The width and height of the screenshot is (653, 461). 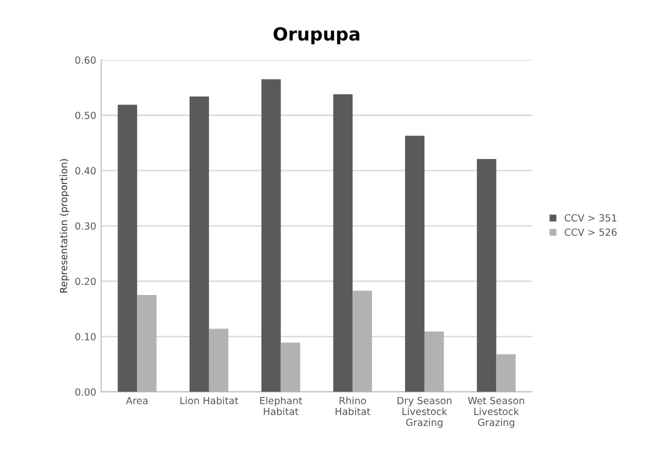 I want to click on y-tick-label: 0.30, so click(x=85, y=226).